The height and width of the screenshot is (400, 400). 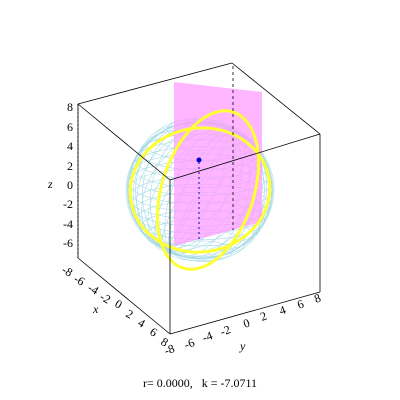 What do you see at coordinates (68, 270) in the screenshot?
I see `x-tick: -8` at bounding box center [68, 270].